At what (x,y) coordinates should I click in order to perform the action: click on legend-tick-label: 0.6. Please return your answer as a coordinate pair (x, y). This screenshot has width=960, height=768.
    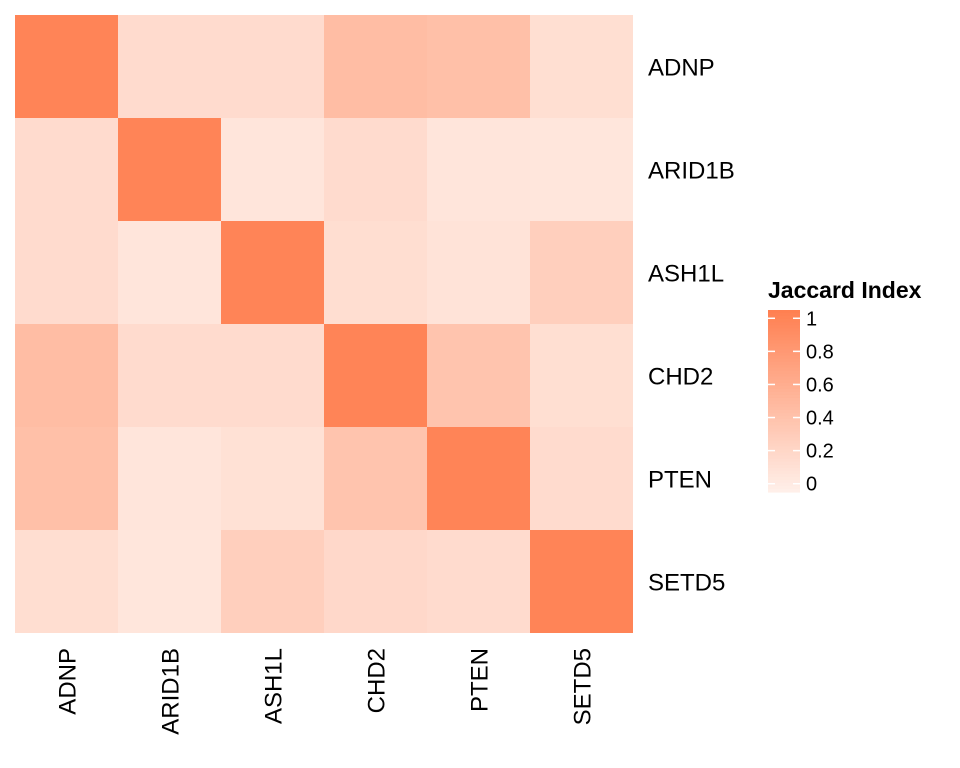
    Looking at the image, I should click on (820, 385).